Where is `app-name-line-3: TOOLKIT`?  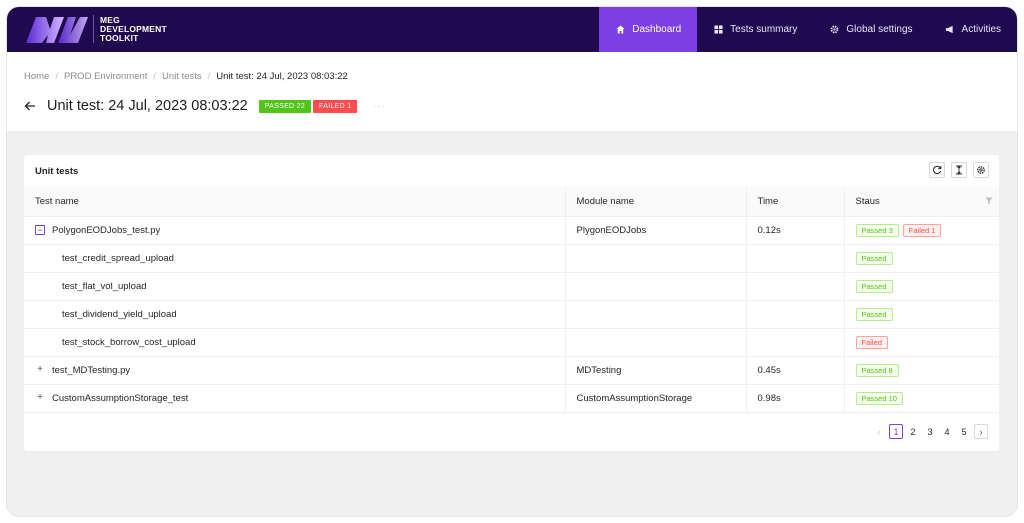
app-name-line-3: TOOLKIT is located at coordinates (119, 38).